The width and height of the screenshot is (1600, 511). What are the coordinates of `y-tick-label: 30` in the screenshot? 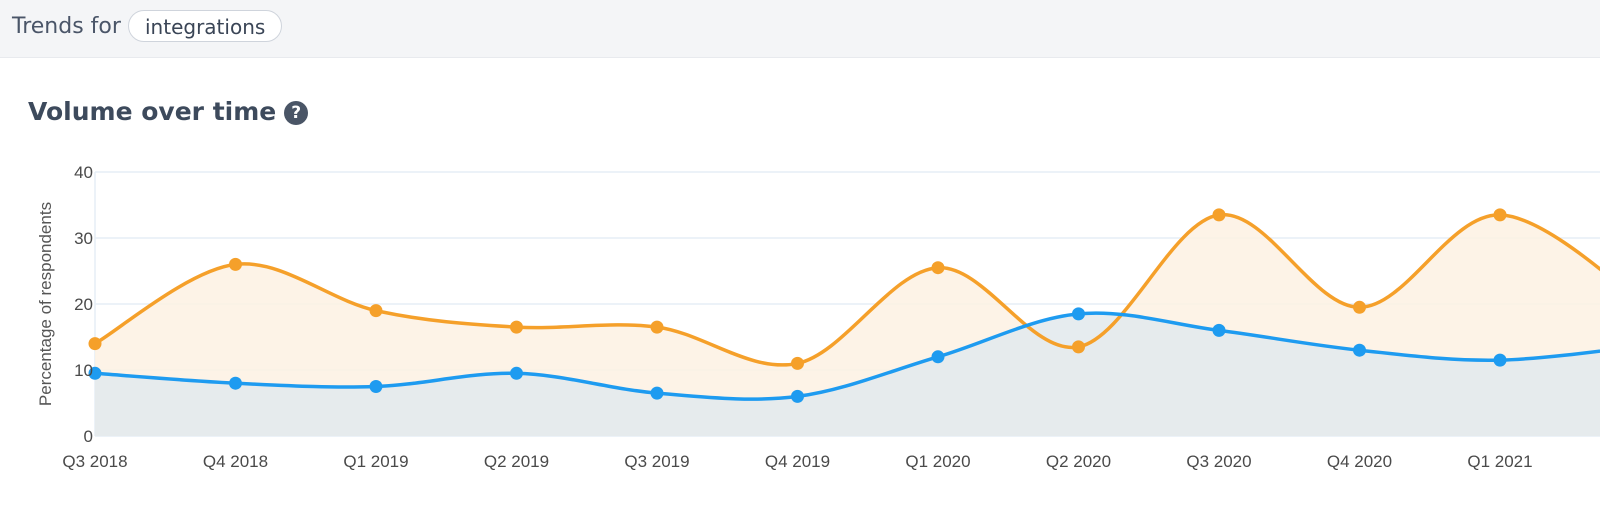 It's located at (83, 238).